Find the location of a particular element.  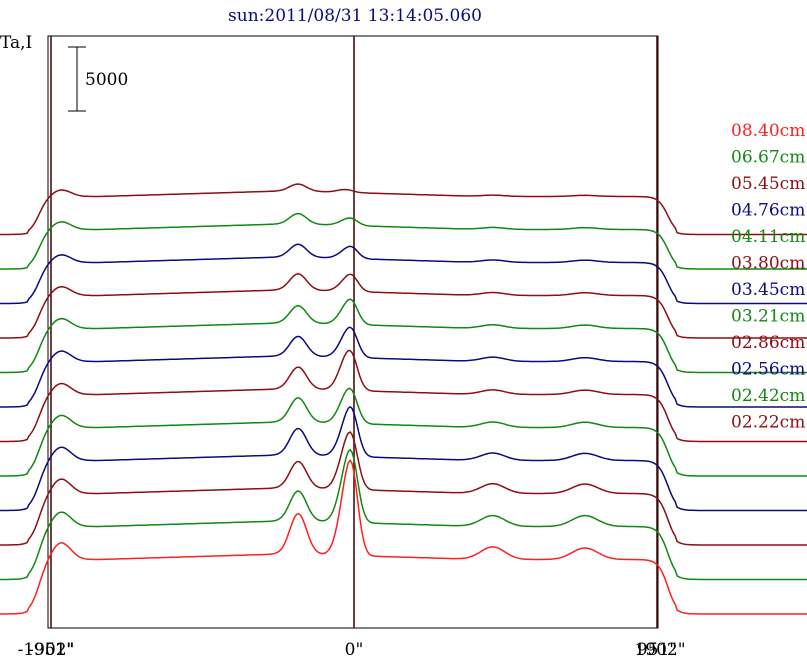

legend-entry: 02.56cm is located at coordinates (768, 370).